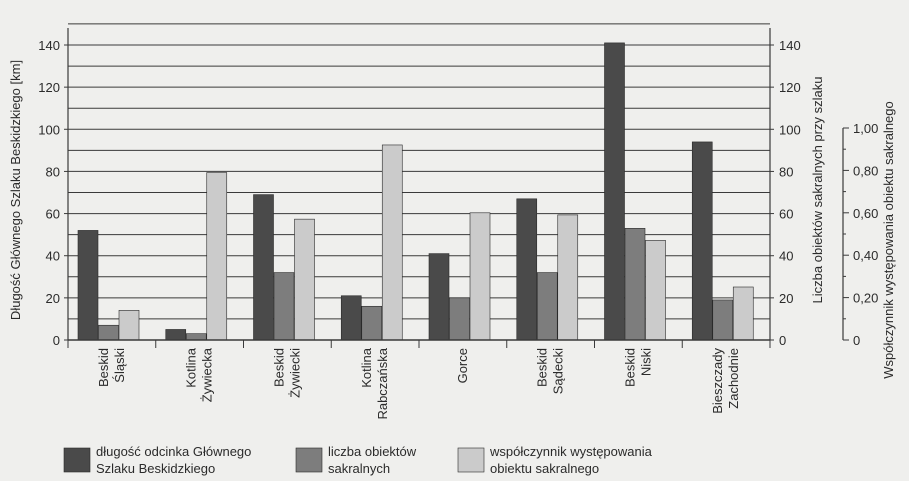 The height and width of the screenshot is (481, 909). Describe the element at coordinates (53, 171) in the screenshot. I see `left-tick-label: 80` at that location.